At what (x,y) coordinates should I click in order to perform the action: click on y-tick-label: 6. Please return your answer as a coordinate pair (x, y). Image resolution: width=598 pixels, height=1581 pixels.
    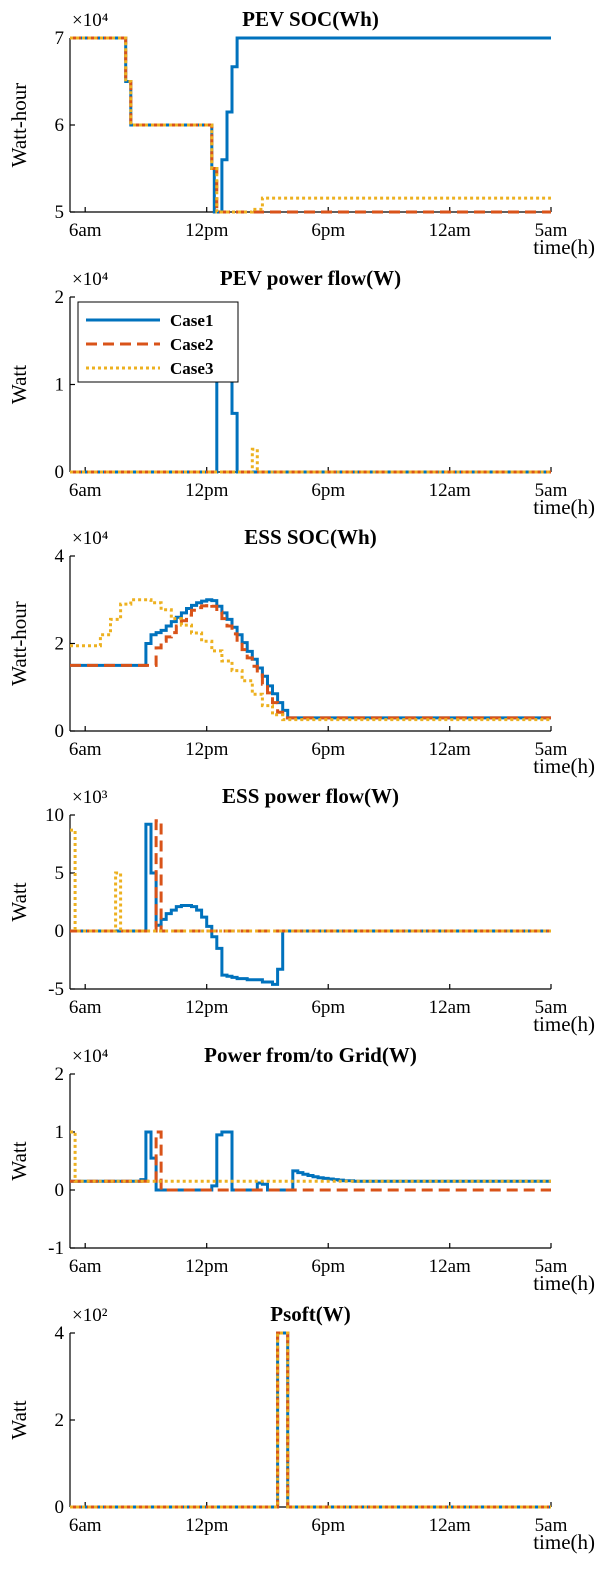
    Looking at the image, I should click on (60, 125).